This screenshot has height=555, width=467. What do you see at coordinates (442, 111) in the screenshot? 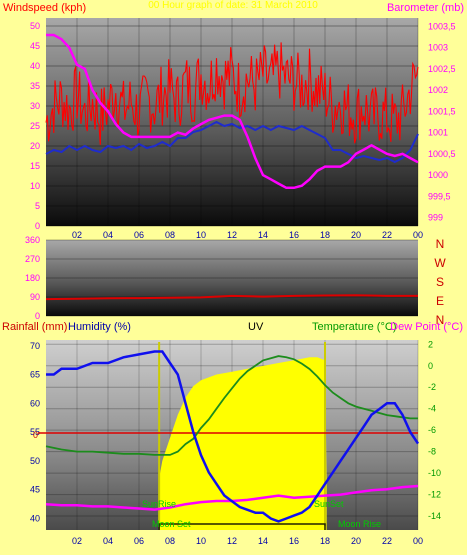
I see `barometer-tick-label: 1001,5` at bounding box center [442, 111].